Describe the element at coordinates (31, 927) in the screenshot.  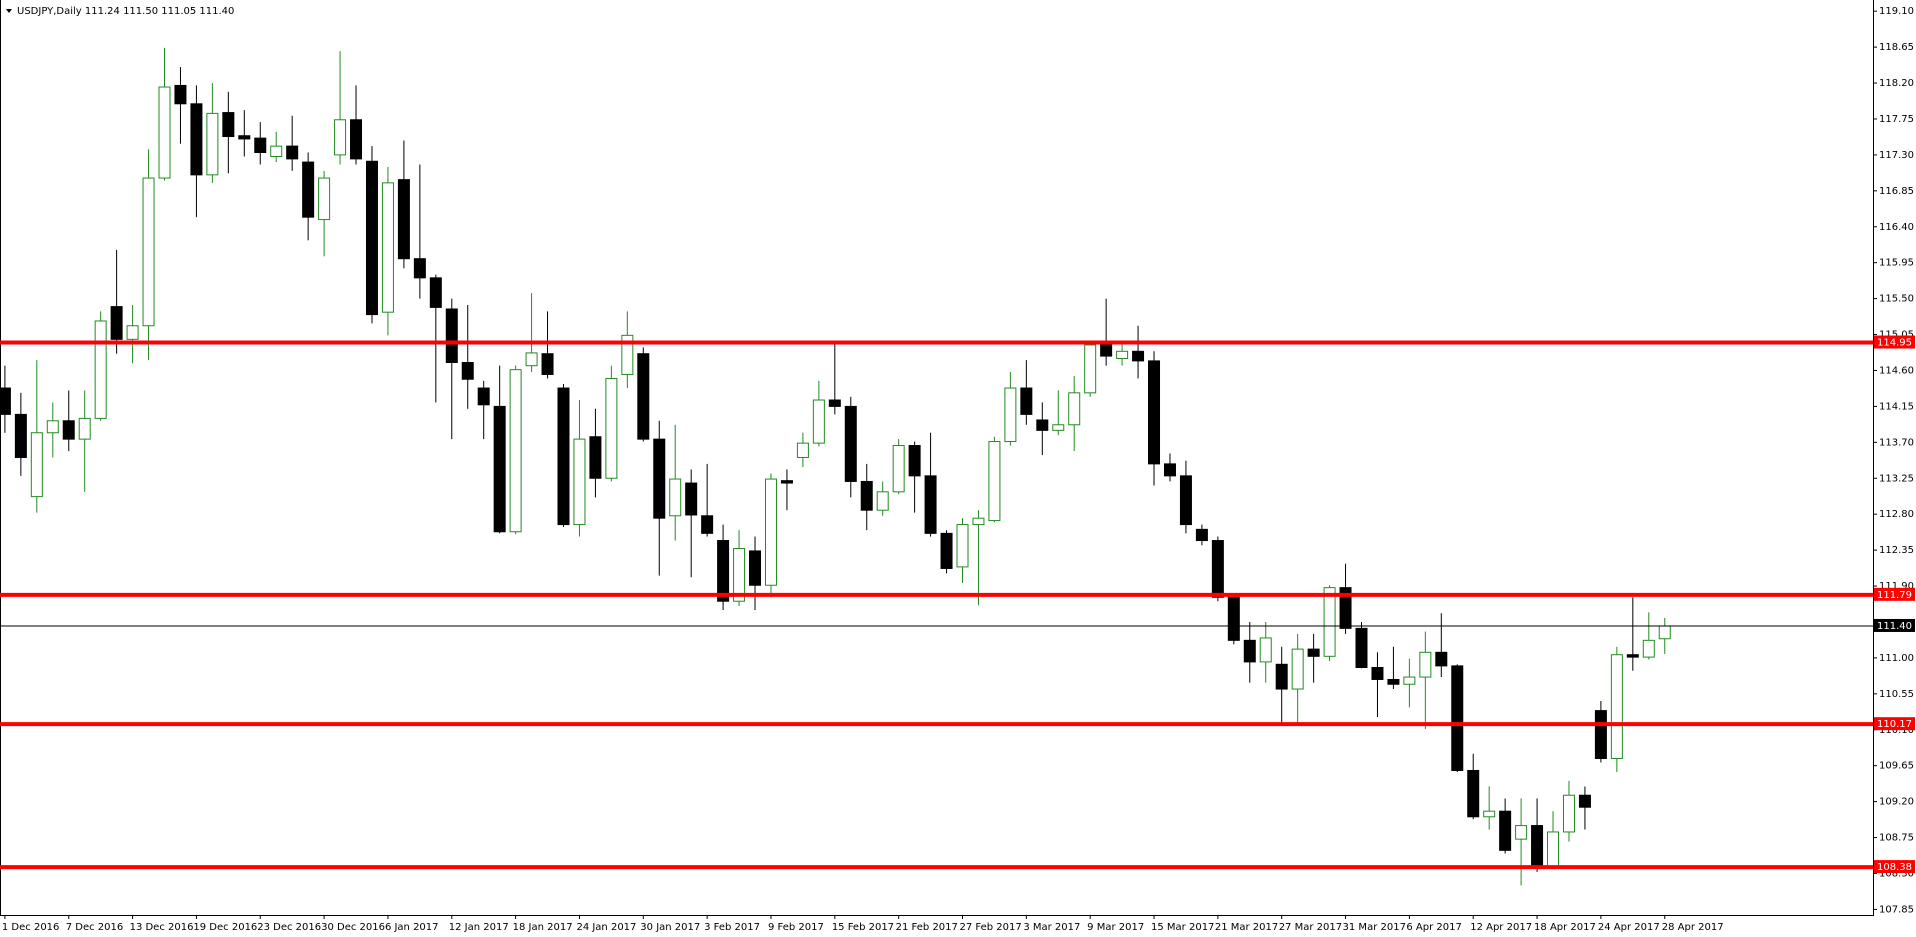
I see `x-tick-label: 1 Dec 2016` at that location.